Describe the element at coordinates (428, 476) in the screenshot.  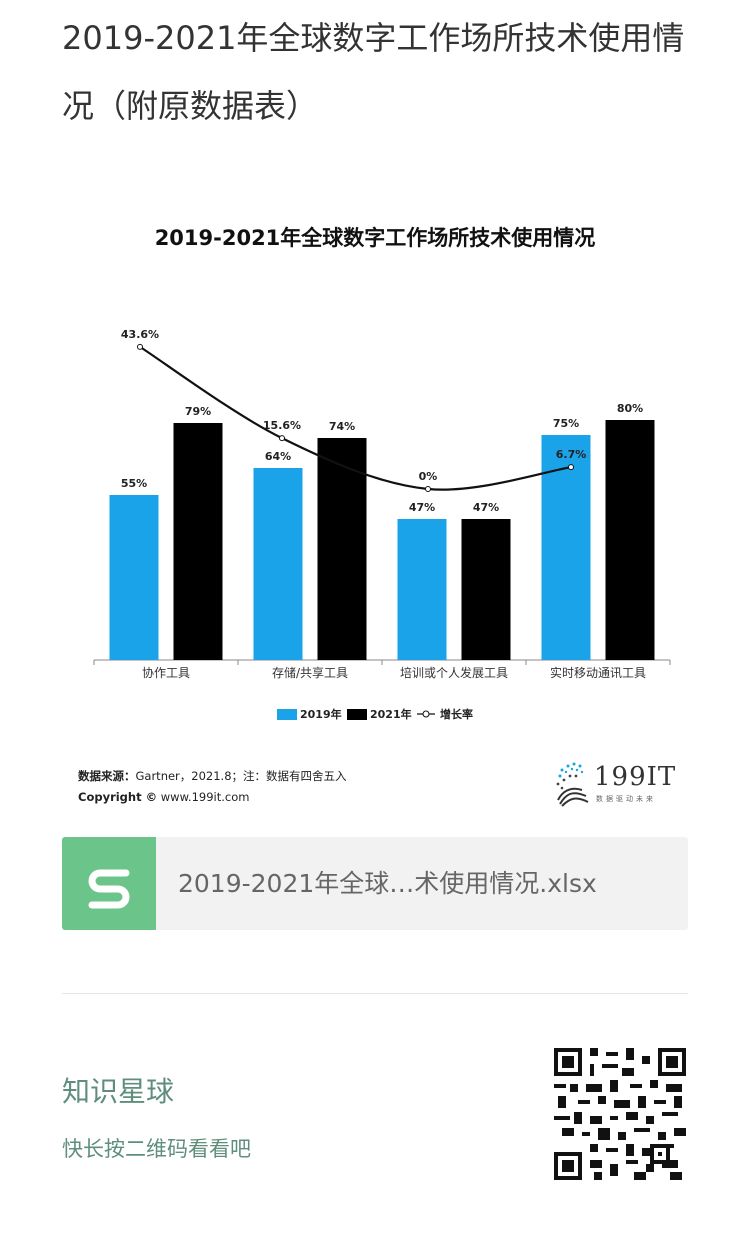
I see `growth-rate-label: 0%` at that location.